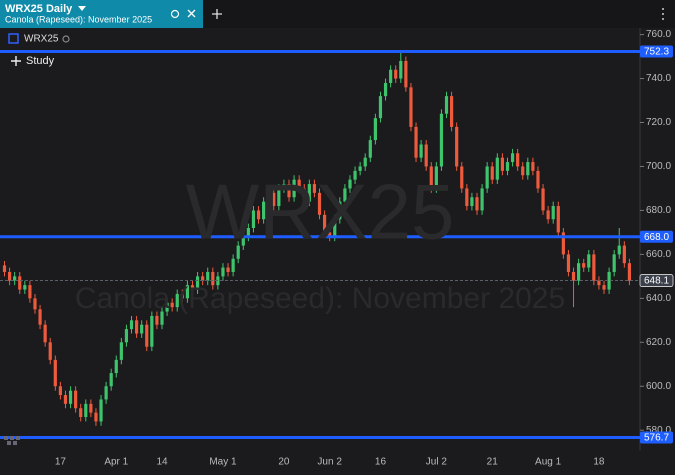  I want to click on legend-swatch, so click(13, 38).